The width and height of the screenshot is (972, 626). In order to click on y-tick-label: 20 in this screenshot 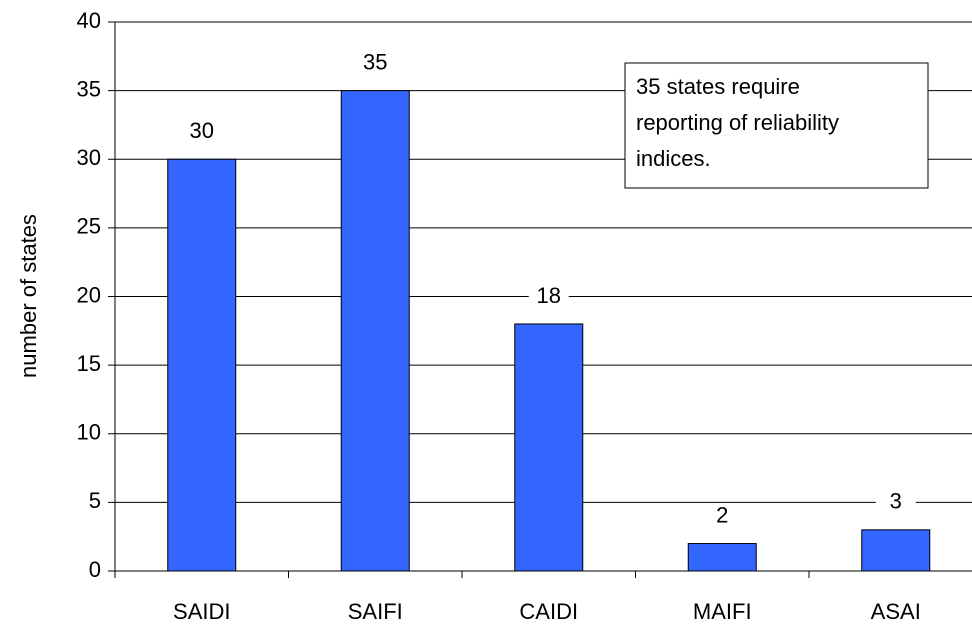, I will do `click(89, 294)`.